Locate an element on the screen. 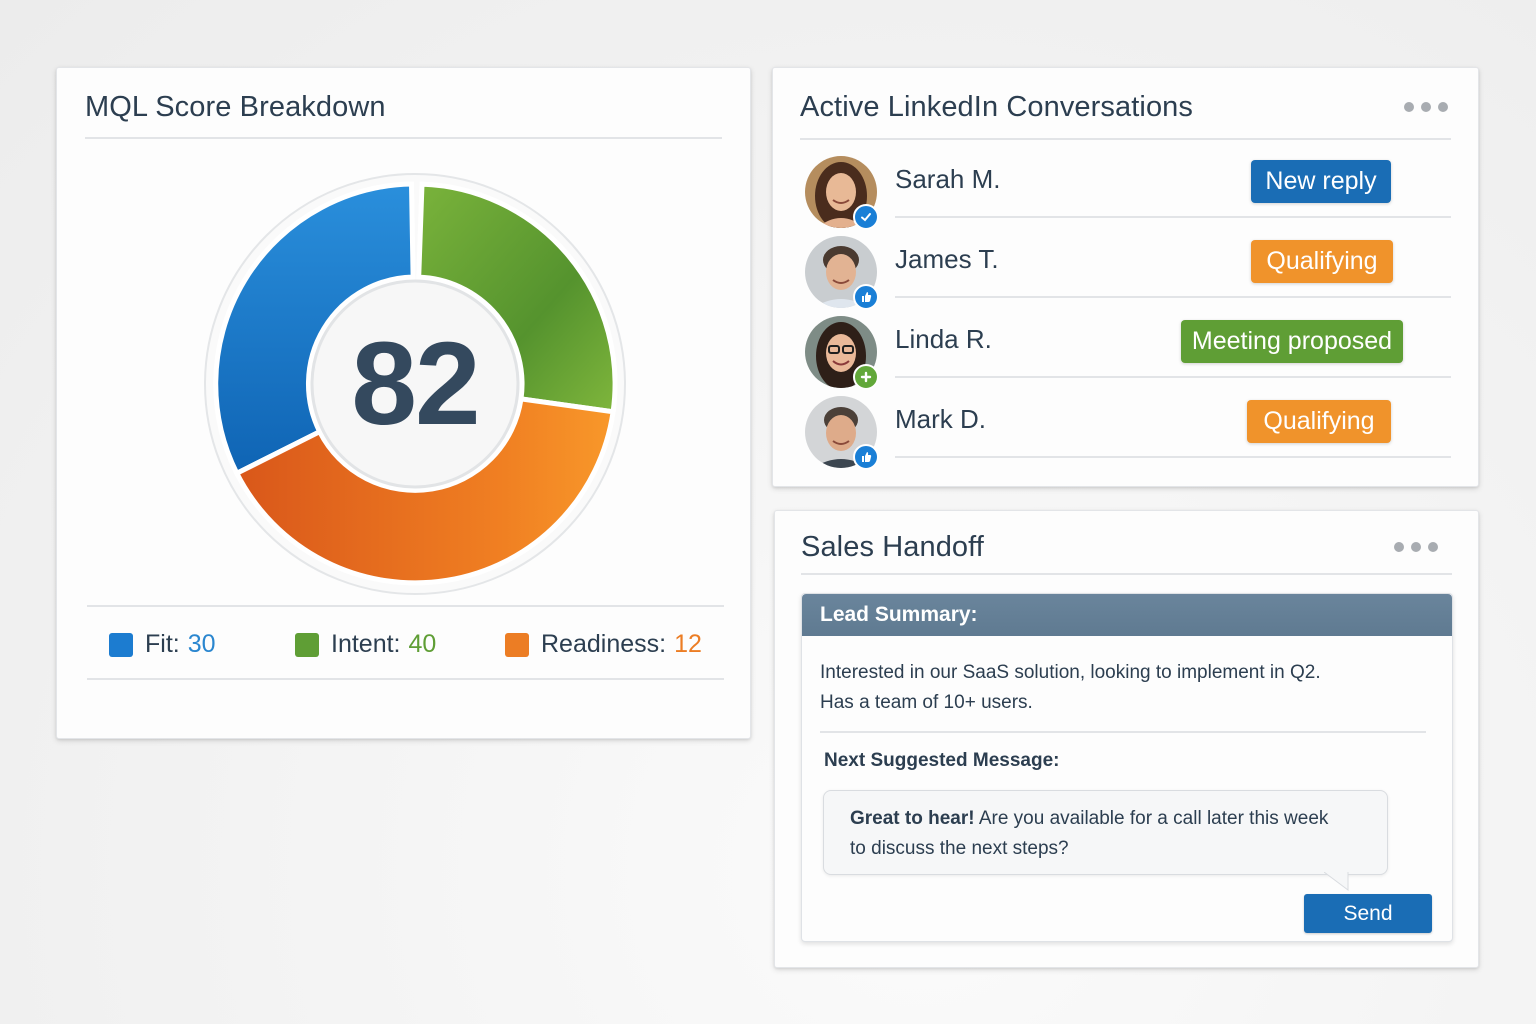  handoff-card-title: Sales Handoff is located at coordinates (892, 547).